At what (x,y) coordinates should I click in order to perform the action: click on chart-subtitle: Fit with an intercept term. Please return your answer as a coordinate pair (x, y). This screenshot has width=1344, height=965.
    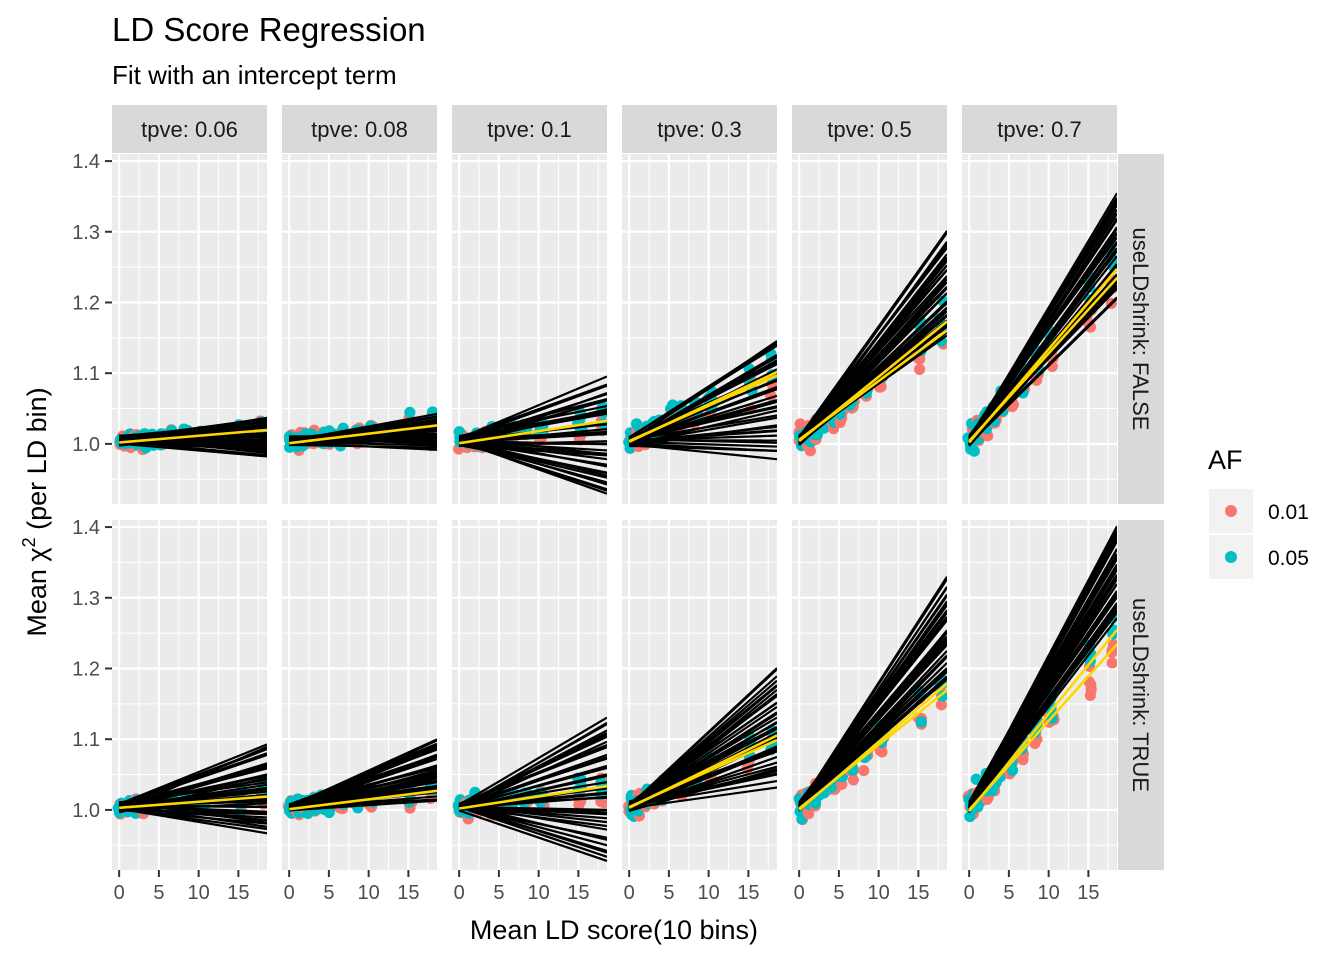
    Looking at the image, I should click on (254, 75).